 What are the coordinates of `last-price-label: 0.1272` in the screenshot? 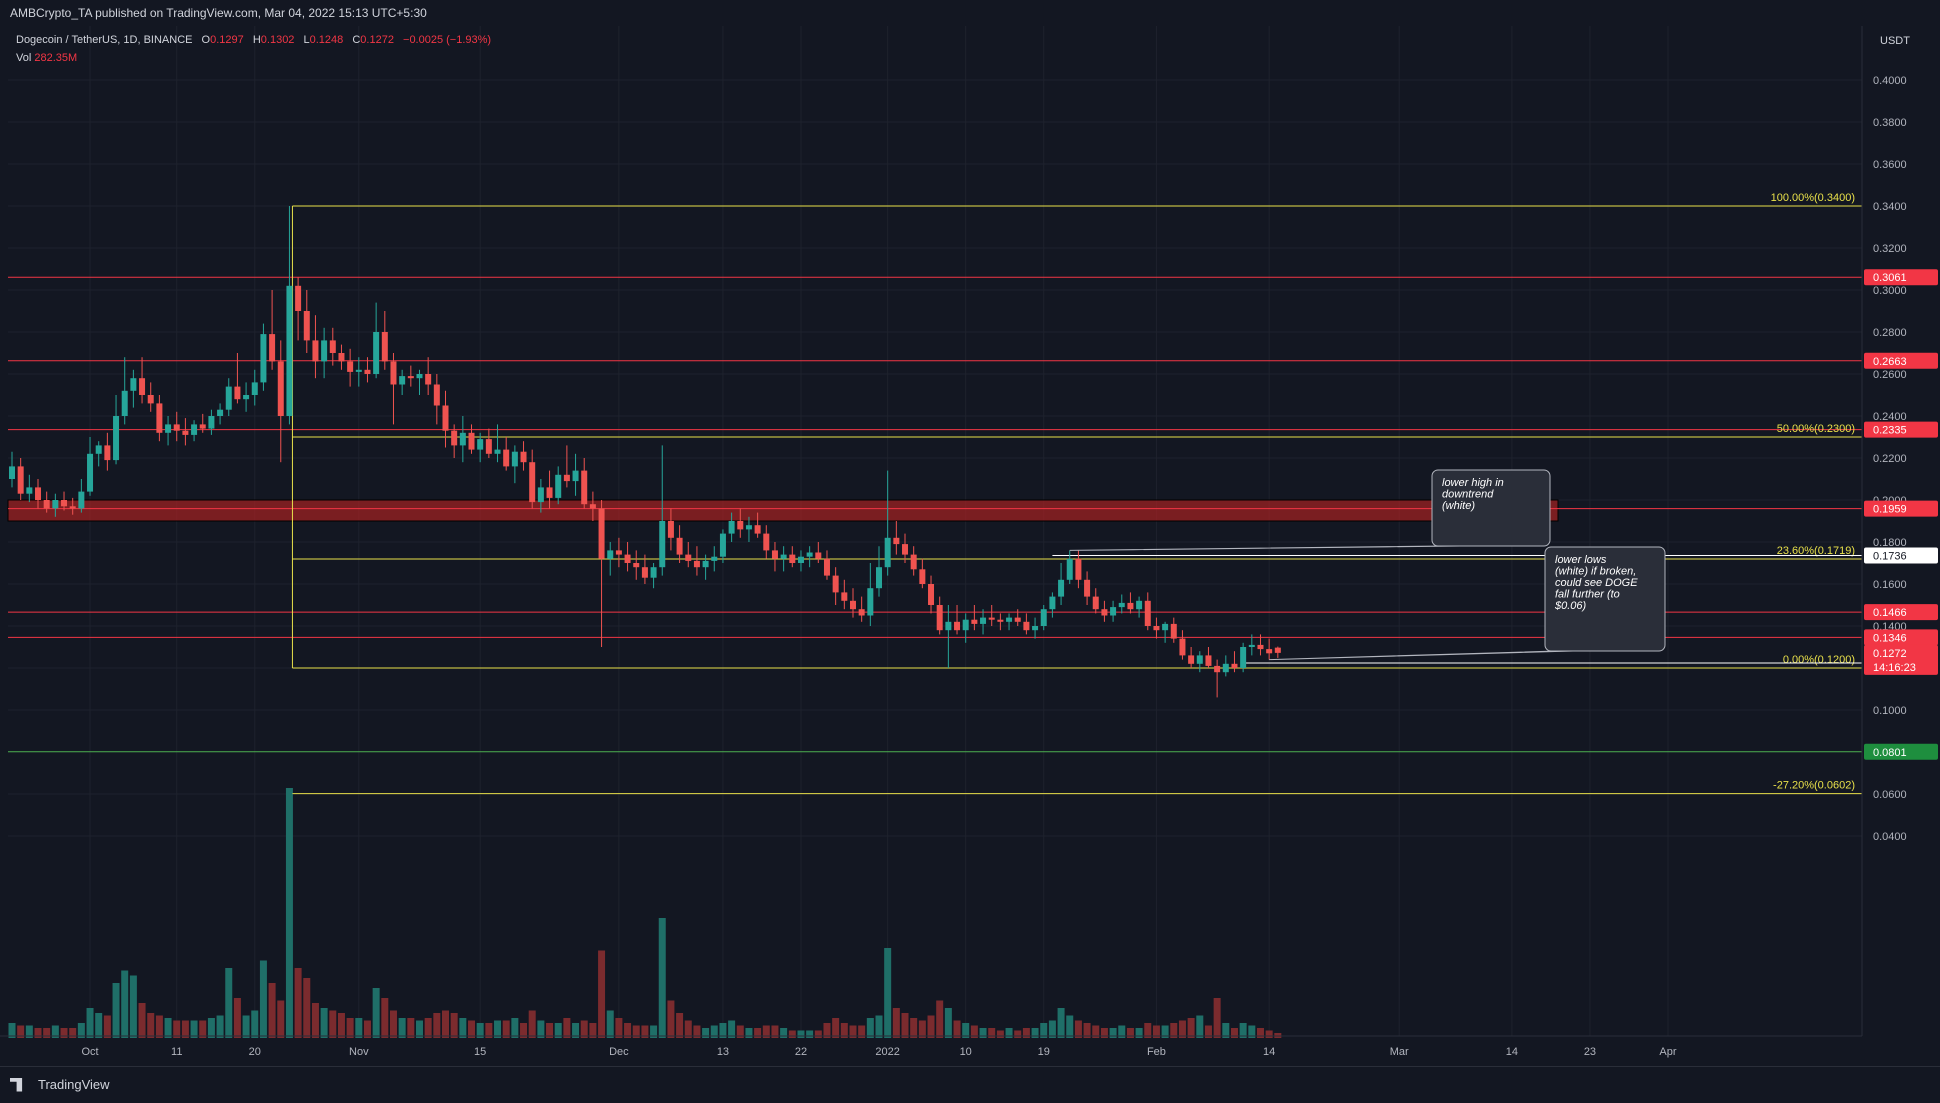 It's located at (1890, 654).